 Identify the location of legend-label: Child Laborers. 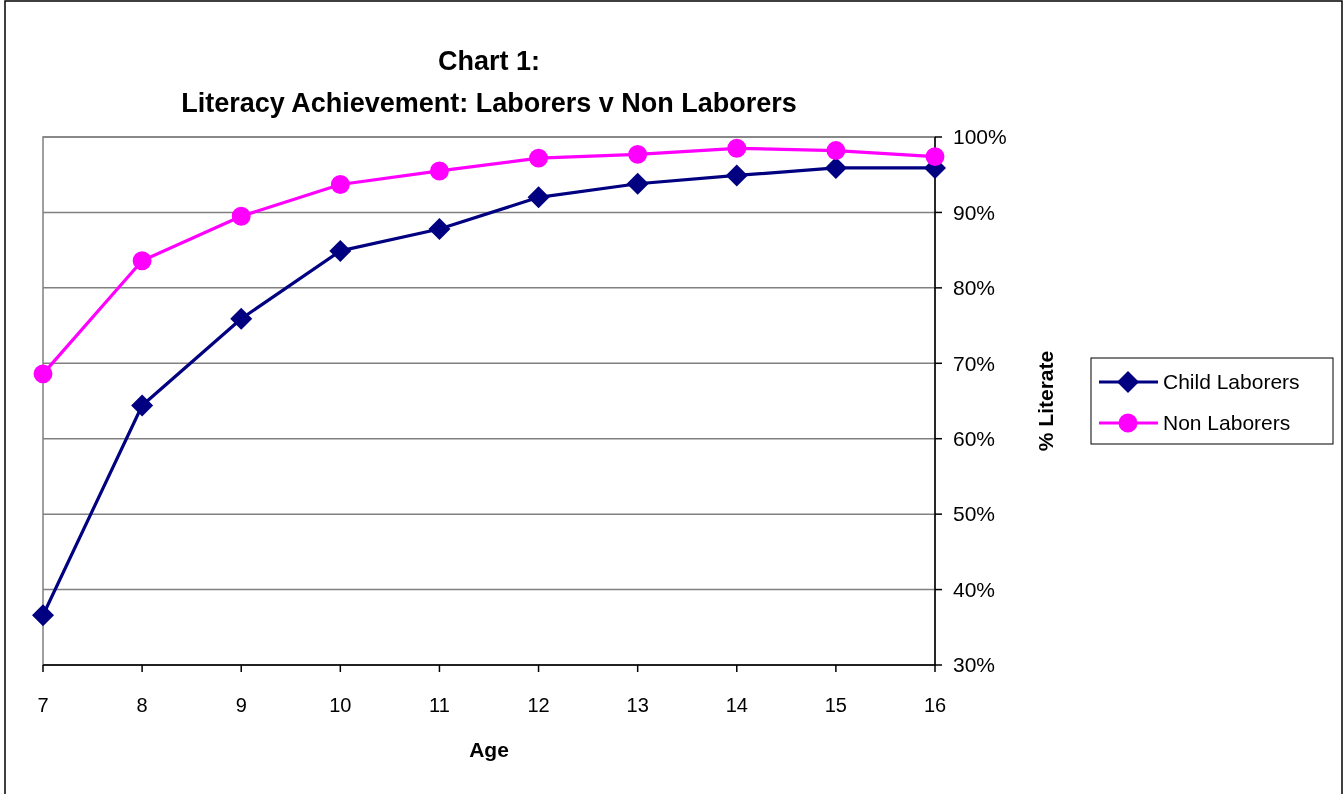
(1231, 382).